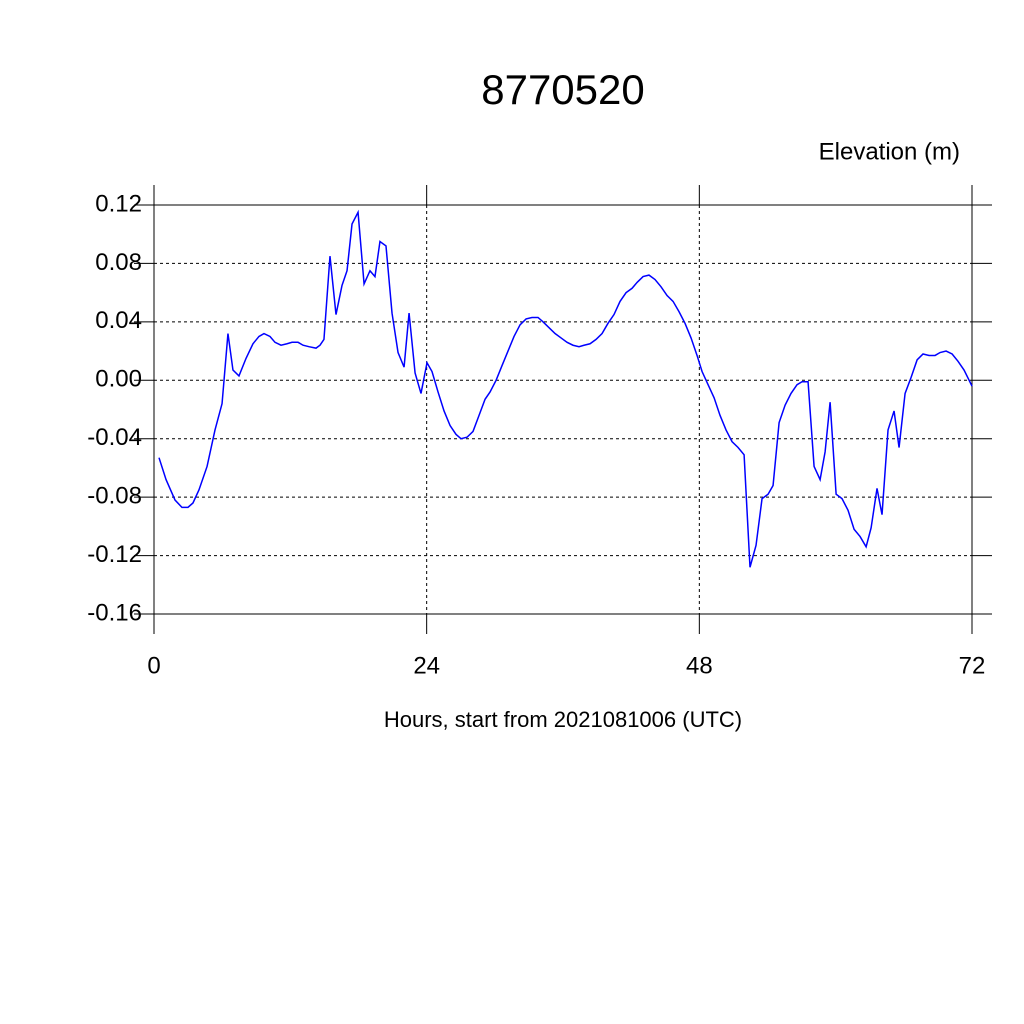  What do you see at coordinates (118, 262) in the screenshot?
I see `y-tick-label: 0.08` at bounding box center [118, 262].